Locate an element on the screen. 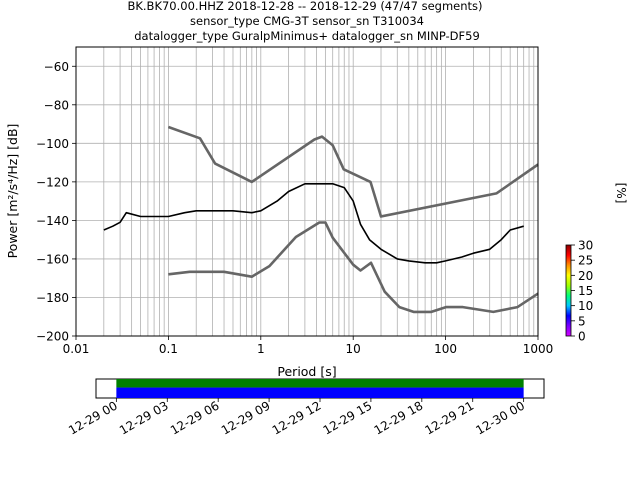  timeline-tick-label: 12-29 21 is located at coordinates (450, 417).